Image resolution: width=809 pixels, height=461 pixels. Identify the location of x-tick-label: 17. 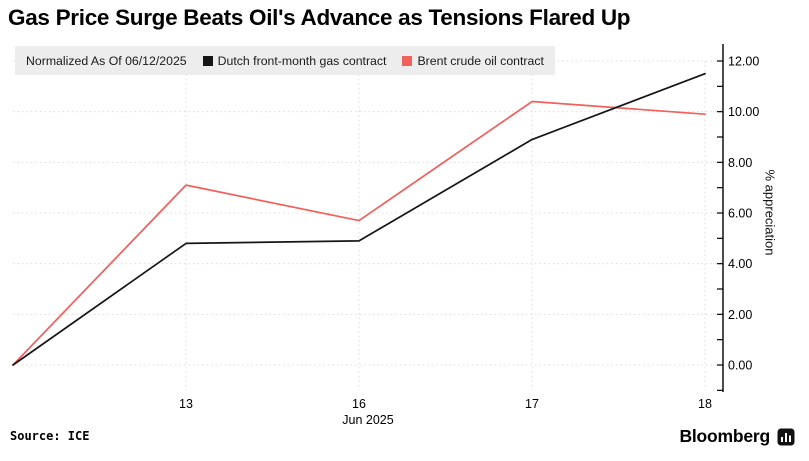
(532, 404).